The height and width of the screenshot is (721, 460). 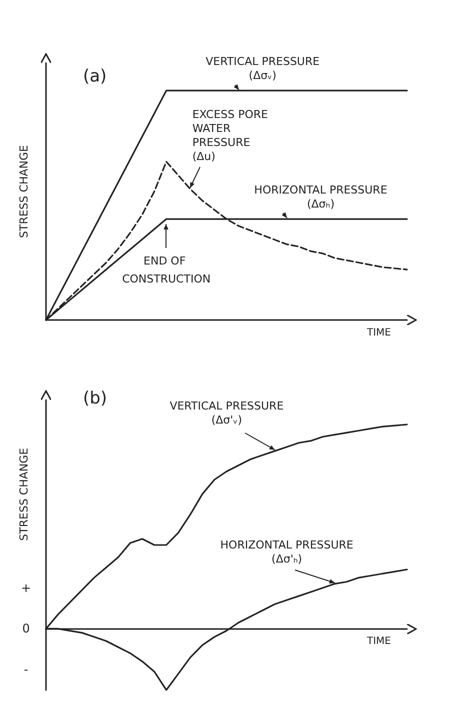 What do you see at coordinates (95, 76) in the screenshot?
I see `chart-title: (a)` at bounding box center [95, 76].